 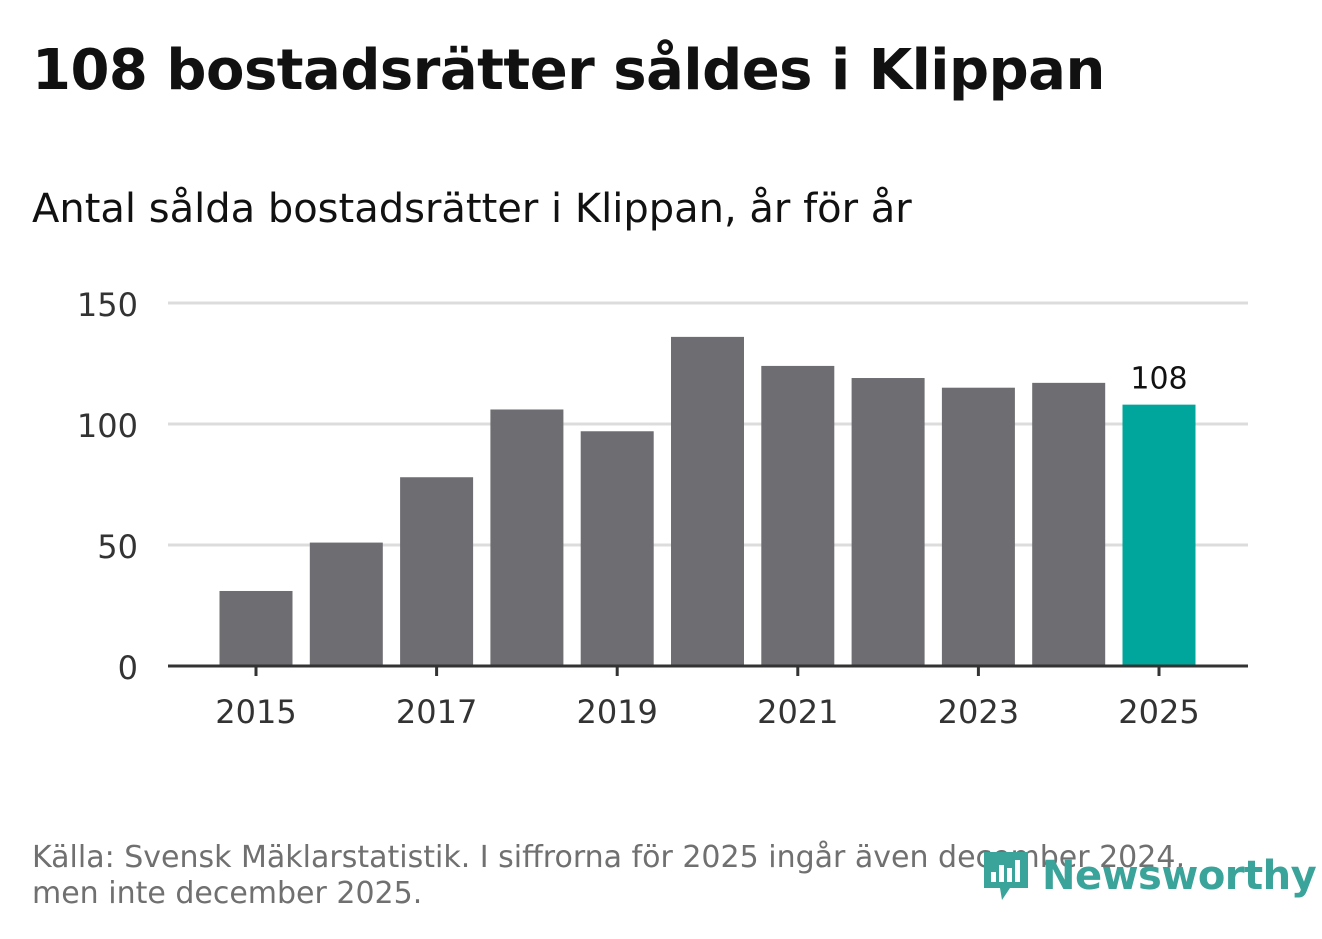 I want to click on y-tick-label-150: 150, so click(x=107, y=305).